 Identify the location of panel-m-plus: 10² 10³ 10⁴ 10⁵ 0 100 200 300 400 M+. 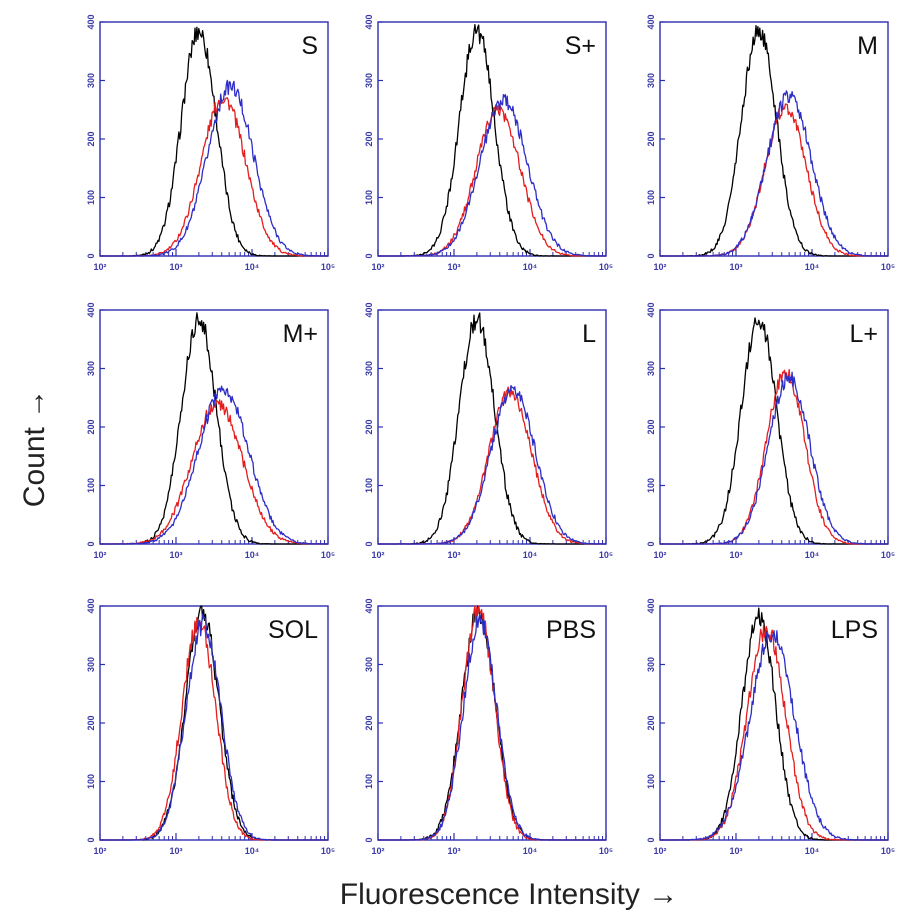
(210, 431).